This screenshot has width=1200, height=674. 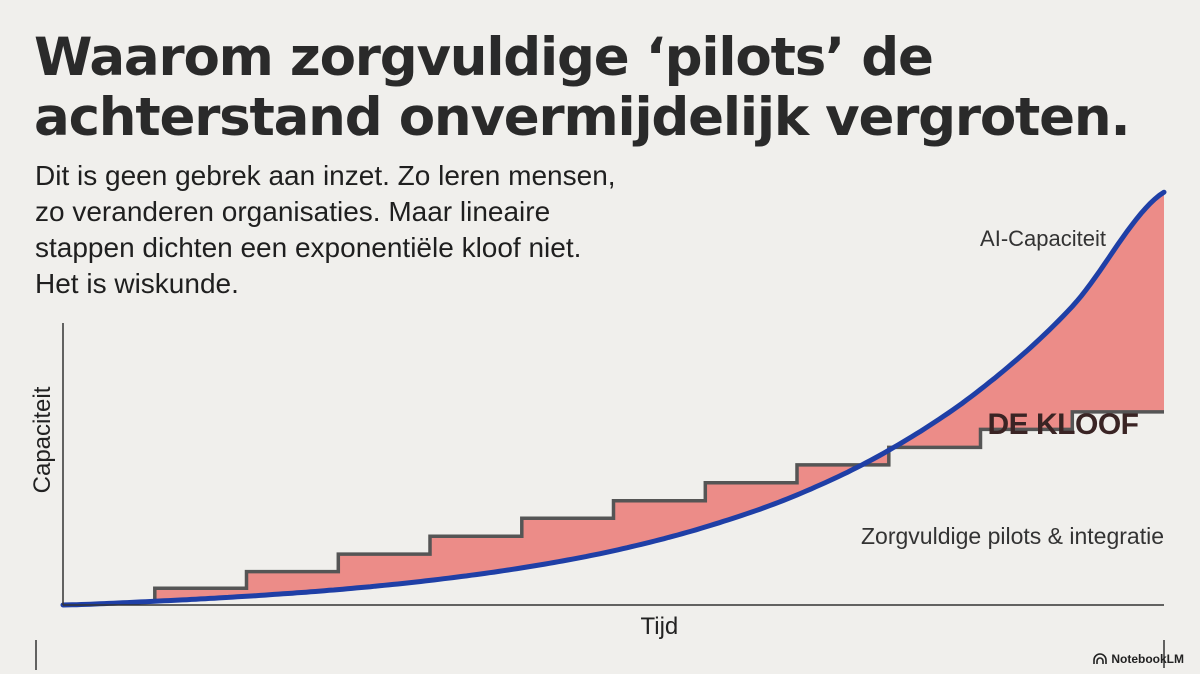 I want to click on brand-label: NotebookLM, so click(x=1147, y=659).